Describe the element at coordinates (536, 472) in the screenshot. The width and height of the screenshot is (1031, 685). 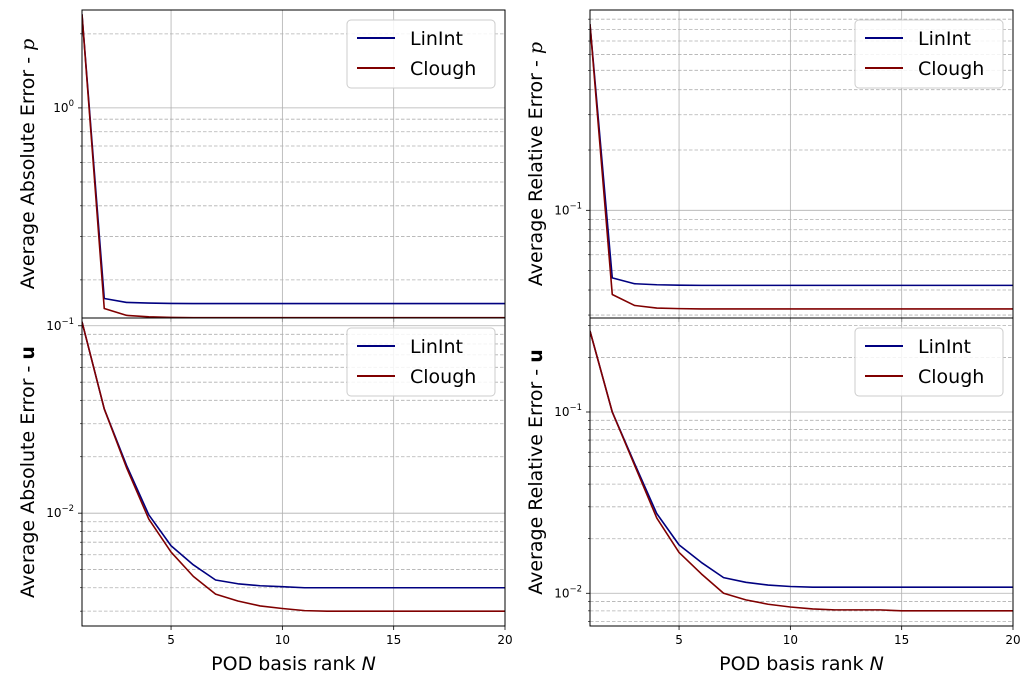
I see `y-axis-label: Average Relative Error - u` at that location.